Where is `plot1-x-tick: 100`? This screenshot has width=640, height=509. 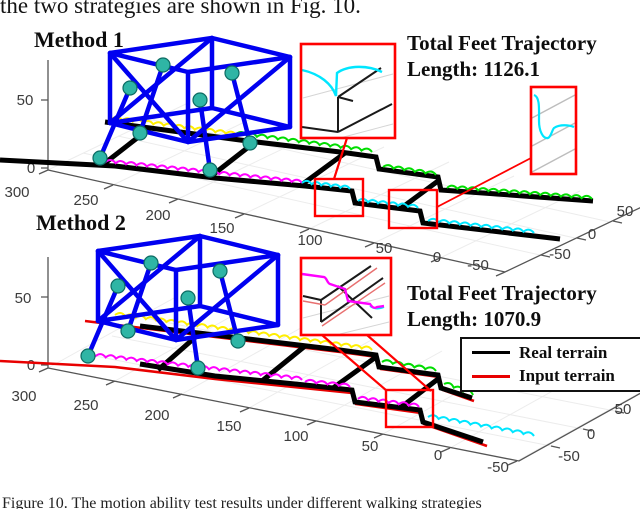
plot1-x-tick: 100 is located at coordinates (309, 240).